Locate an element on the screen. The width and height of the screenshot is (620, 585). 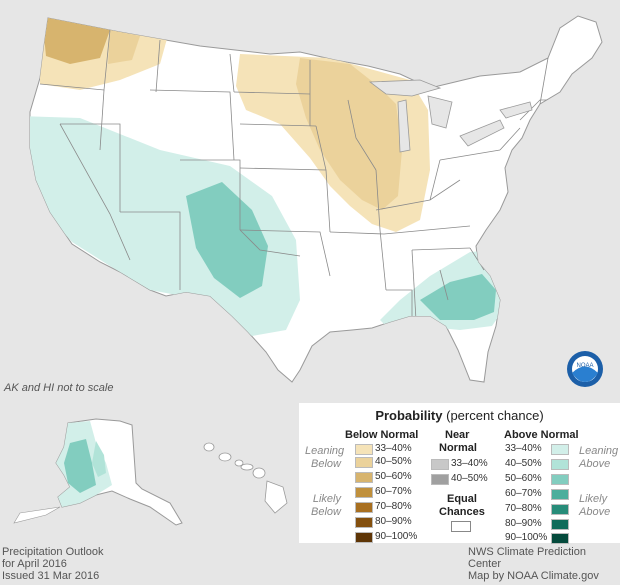
below-normal-region-iowa-wisconsin is located at coordinates (349, 134).